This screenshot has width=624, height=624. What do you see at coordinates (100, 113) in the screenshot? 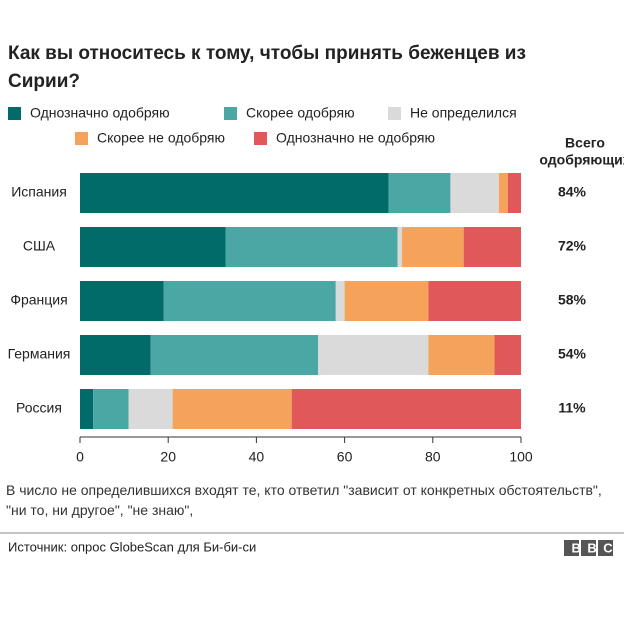
I see `legend-label: Однозначно одобряю` at bounding box center [100, 113].